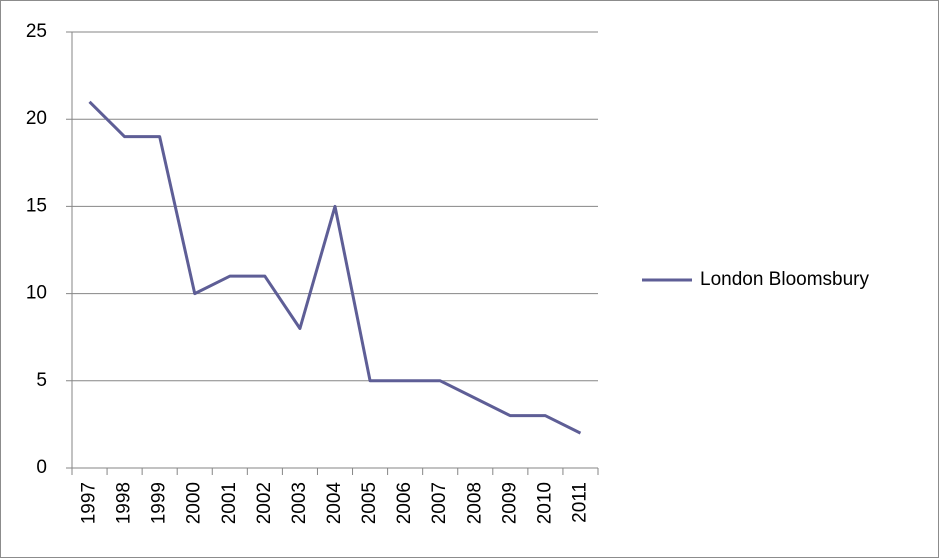  I want to click on y-tick-label: 10, so click(36, 293).